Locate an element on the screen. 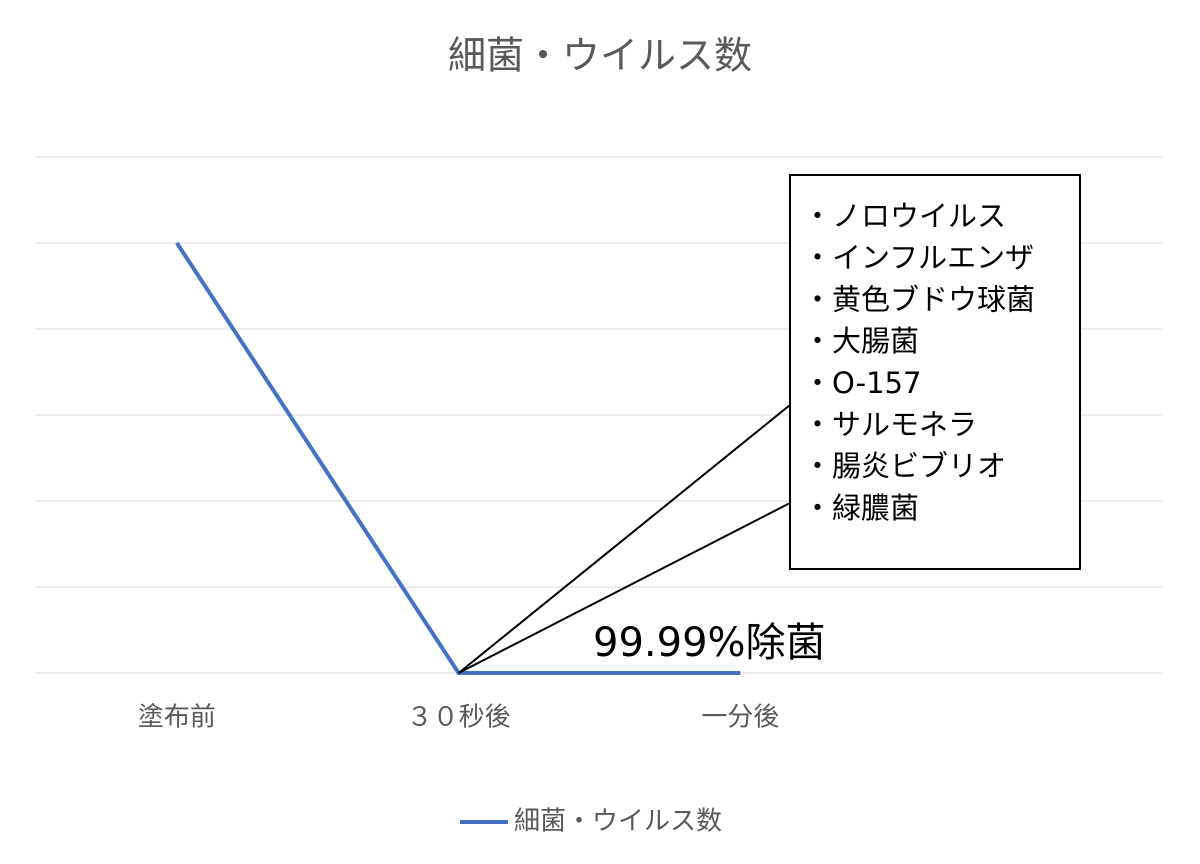 This screenshot has height=864, width=1200. callout-item: ・黄色ブドウ球菌 is located at coordinates (919, 299).